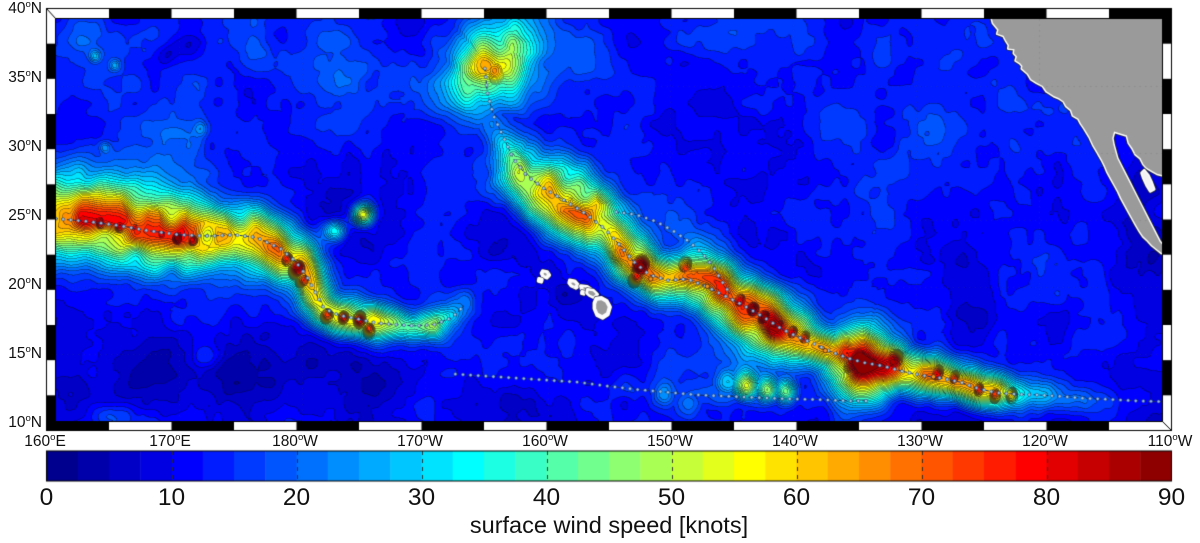  I want to click on y-tick-label-15N: 15oN, so click(25, 352).